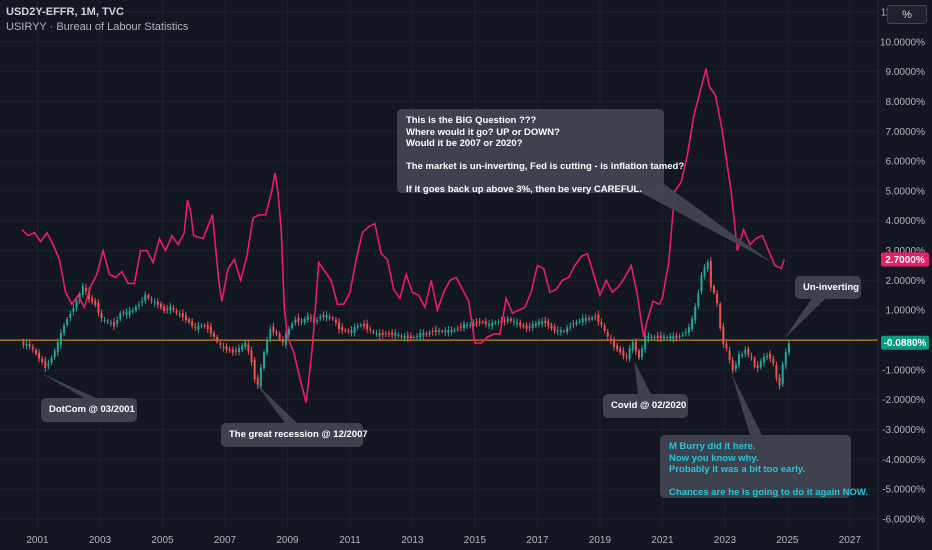 This screenshot has width=932, height=550. I want to click on x-tick-label: 2021, so click(662, 540).